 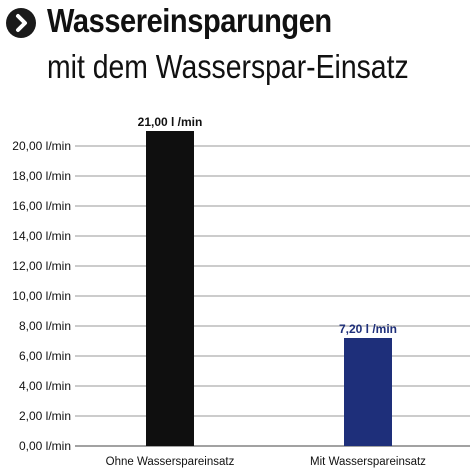 I want to click on page-title: Wassereinsparungen, so click(x=189, y=20).